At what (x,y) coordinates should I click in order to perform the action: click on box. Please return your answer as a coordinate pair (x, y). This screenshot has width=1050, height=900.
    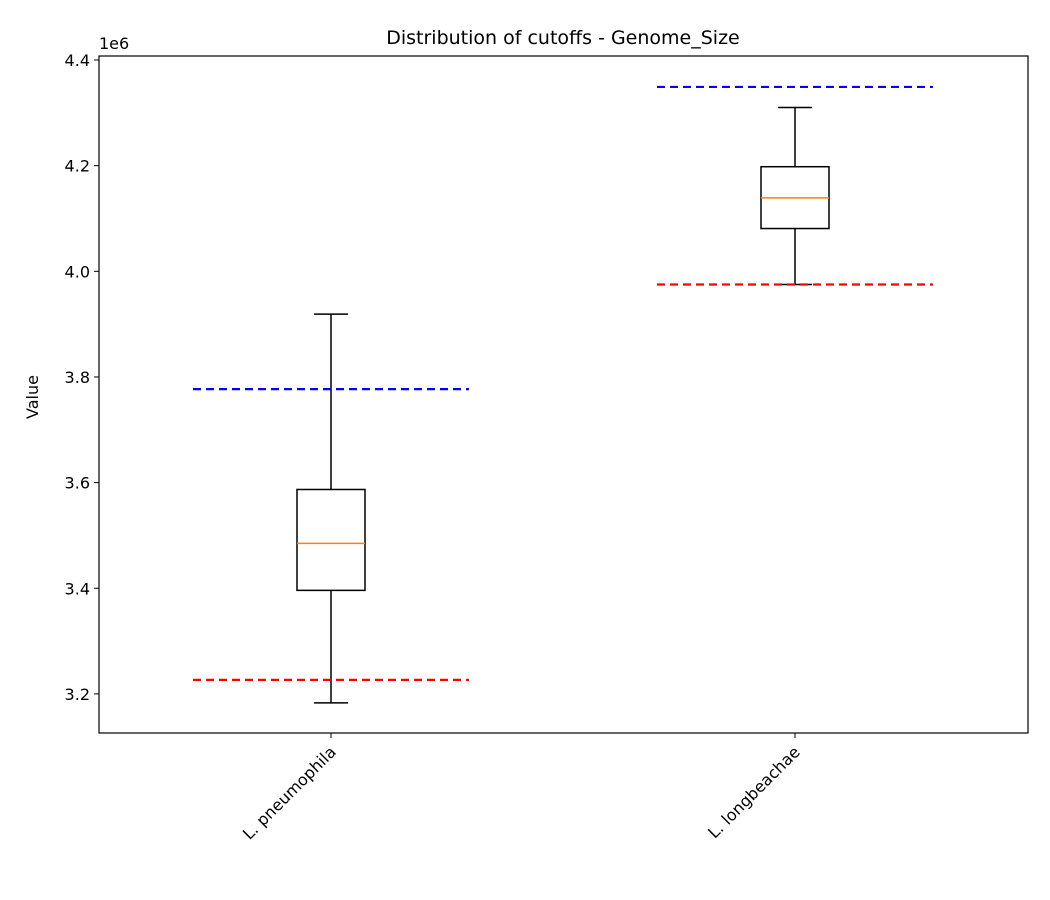
    Looking at the image, I should click on (331, 540).